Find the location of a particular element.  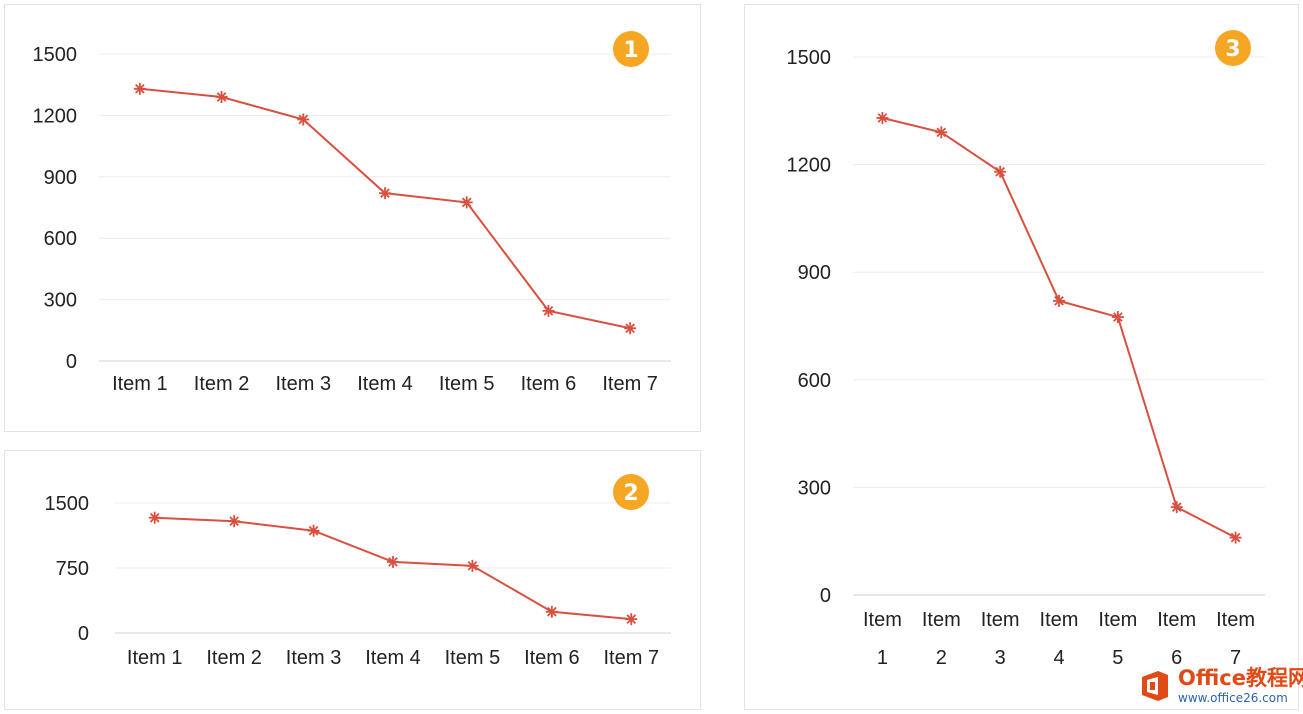

chart-number-badge: 2 is located at coordinates (631, 492).